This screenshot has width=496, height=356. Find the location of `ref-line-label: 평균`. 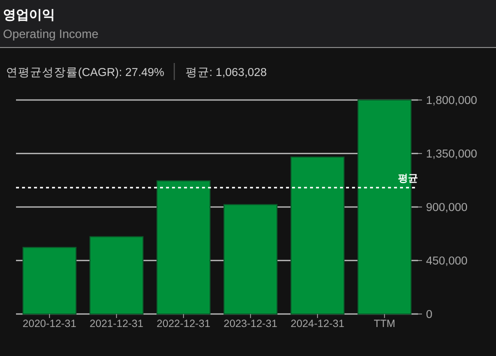

ref-line-label: 평균 is located at coordinates (408, 179).